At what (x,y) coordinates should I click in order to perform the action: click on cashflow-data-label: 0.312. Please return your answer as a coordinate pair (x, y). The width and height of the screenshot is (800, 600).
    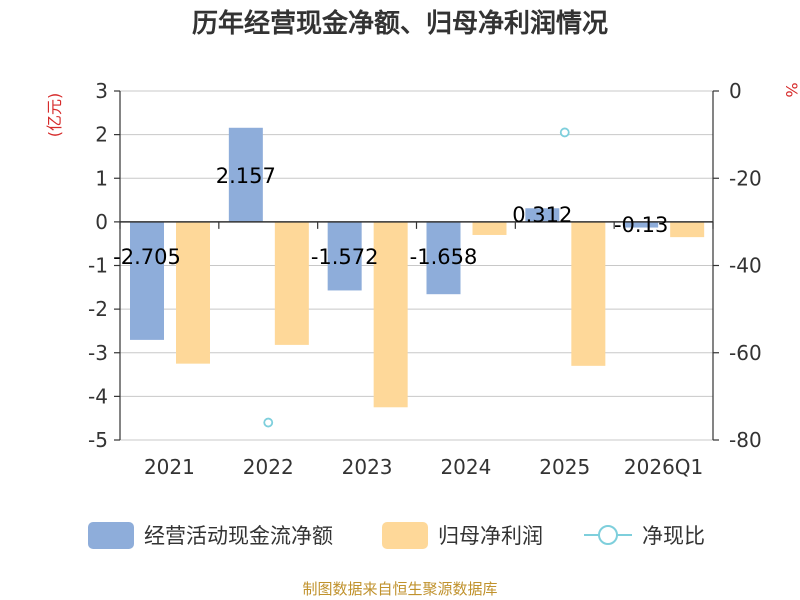
    Looking at the image, I should click on (542, 215).